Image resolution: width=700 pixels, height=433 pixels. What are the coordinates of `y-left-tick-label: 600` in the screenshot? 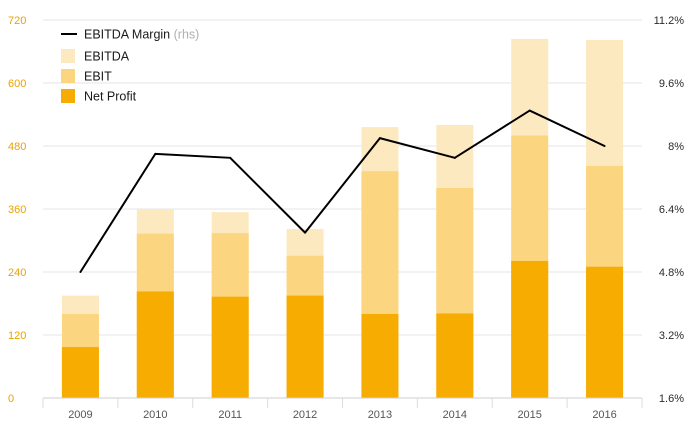 It's located at (17, 84).